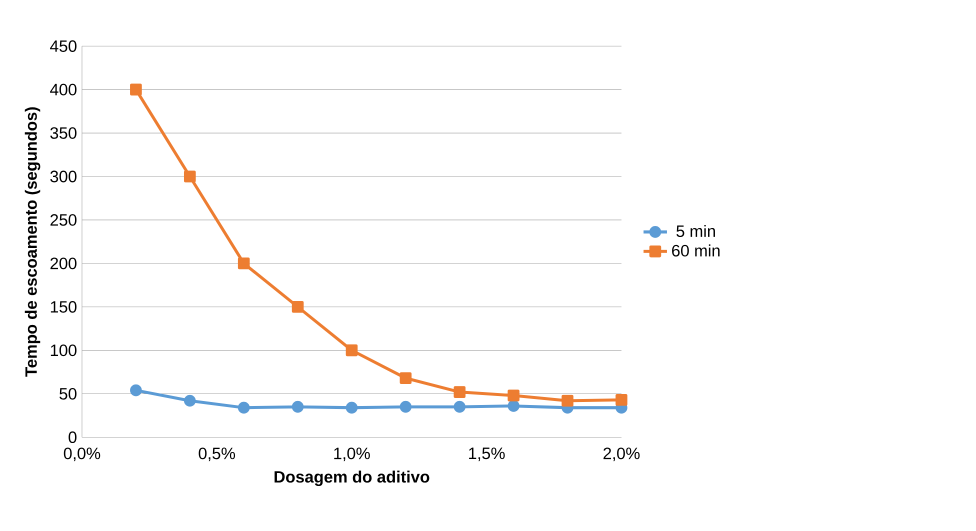 Image resolution: width=976 pixels, height=531 pixels. I want to click on x-tick-label: 0,5%, so click(217, 455).